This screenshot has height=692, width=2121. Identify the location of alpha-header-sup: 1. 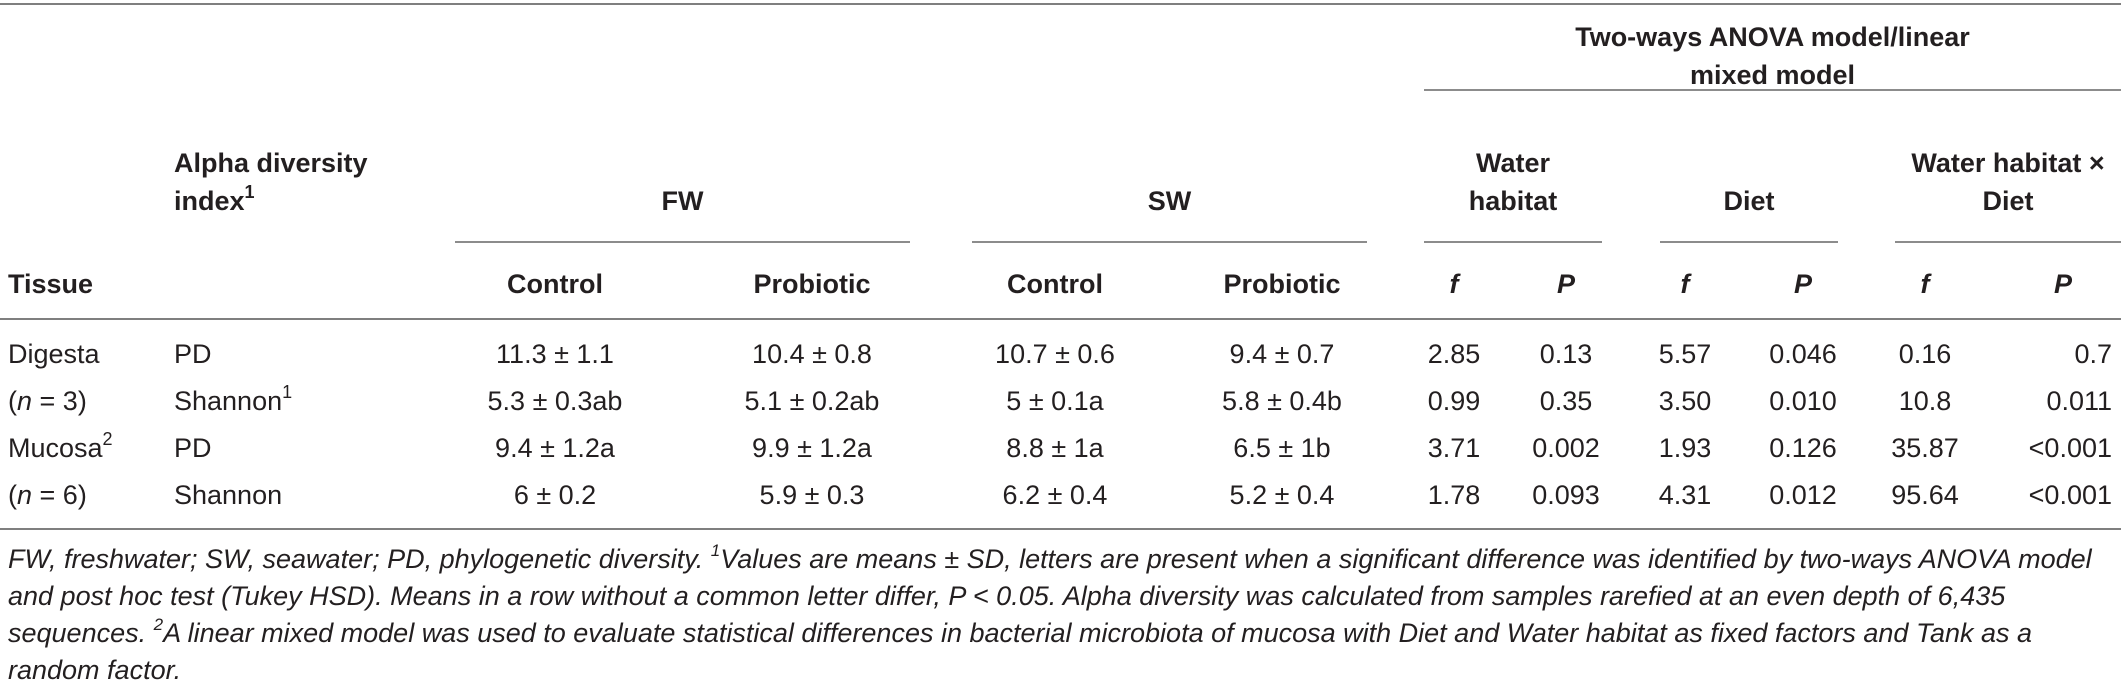
(249, 192).